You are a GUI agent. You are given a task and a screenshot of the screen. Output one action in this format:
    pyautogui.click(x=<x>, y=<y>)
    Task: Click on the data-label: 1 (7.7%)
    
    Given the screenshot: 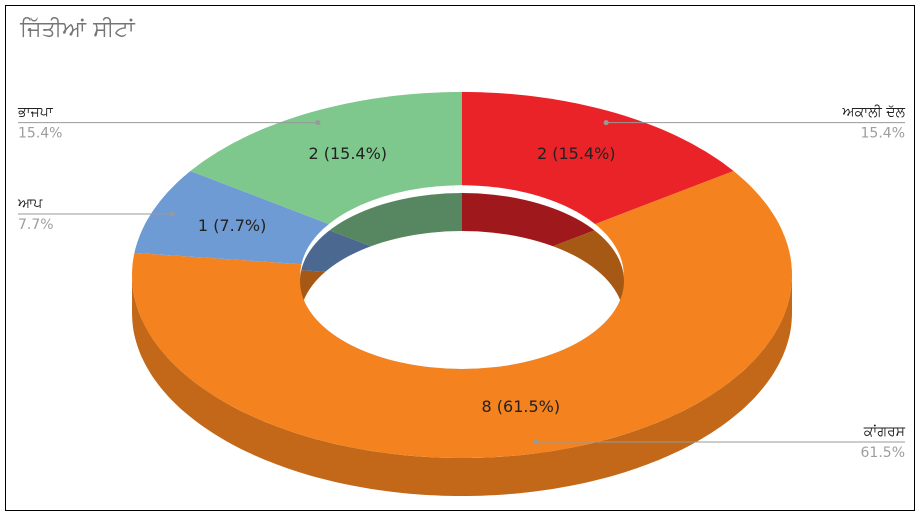 What is the action you would take?
    pyautogui.click(x=232, y=225)
    